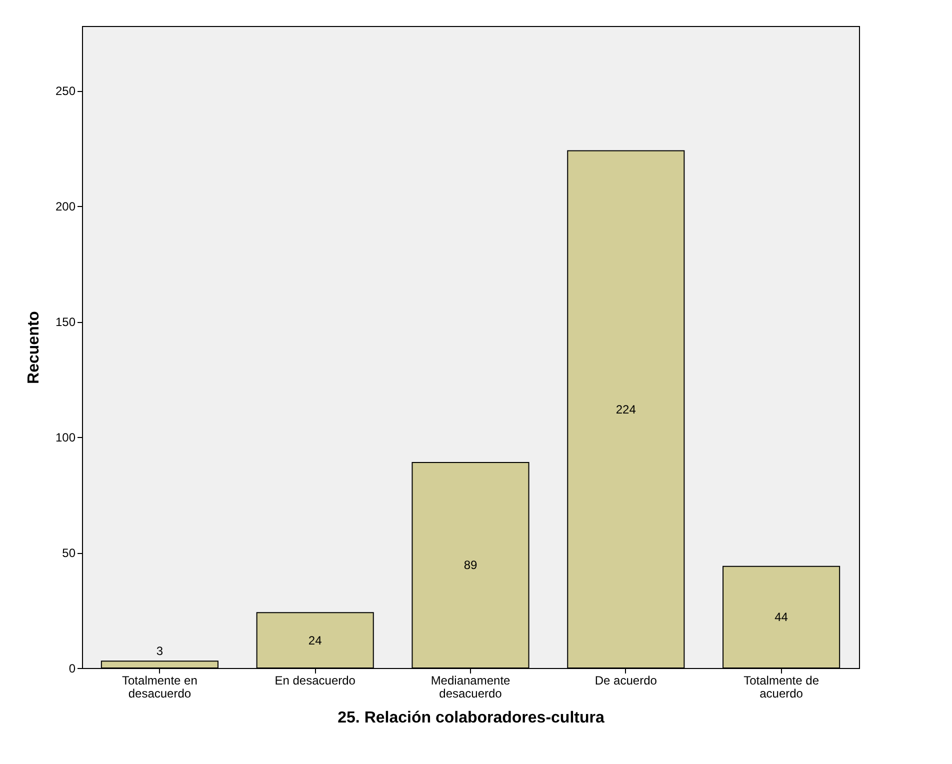 This screenshot has width=952, height=764. I want to click on y-tick-label: 100, so click(65, 437).